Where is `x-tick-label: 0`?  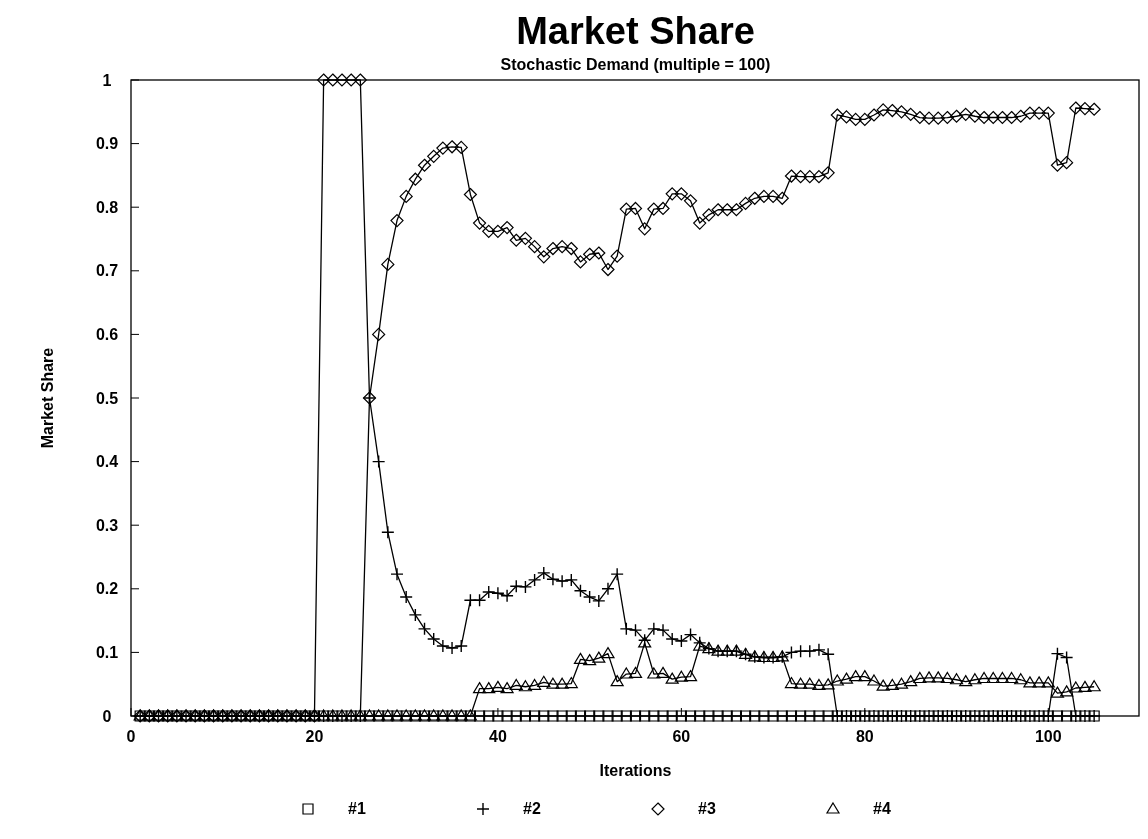 x-tick-label: 0 is located at coordinates (131, 736).